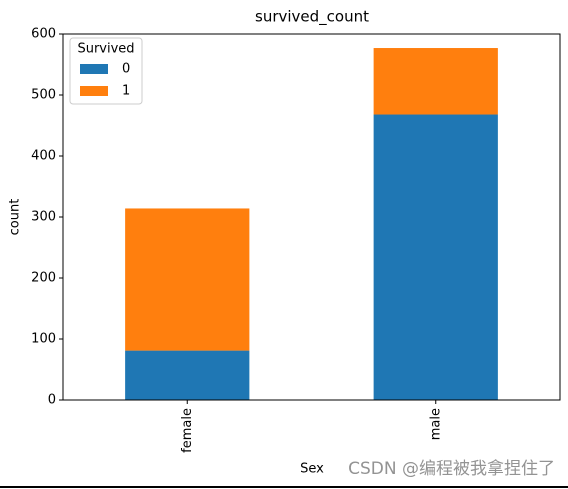  What do you see at coordinates (43, 278) in the screenshot?
I see `y-tick-label: 200` at bounding box center [43, 278].